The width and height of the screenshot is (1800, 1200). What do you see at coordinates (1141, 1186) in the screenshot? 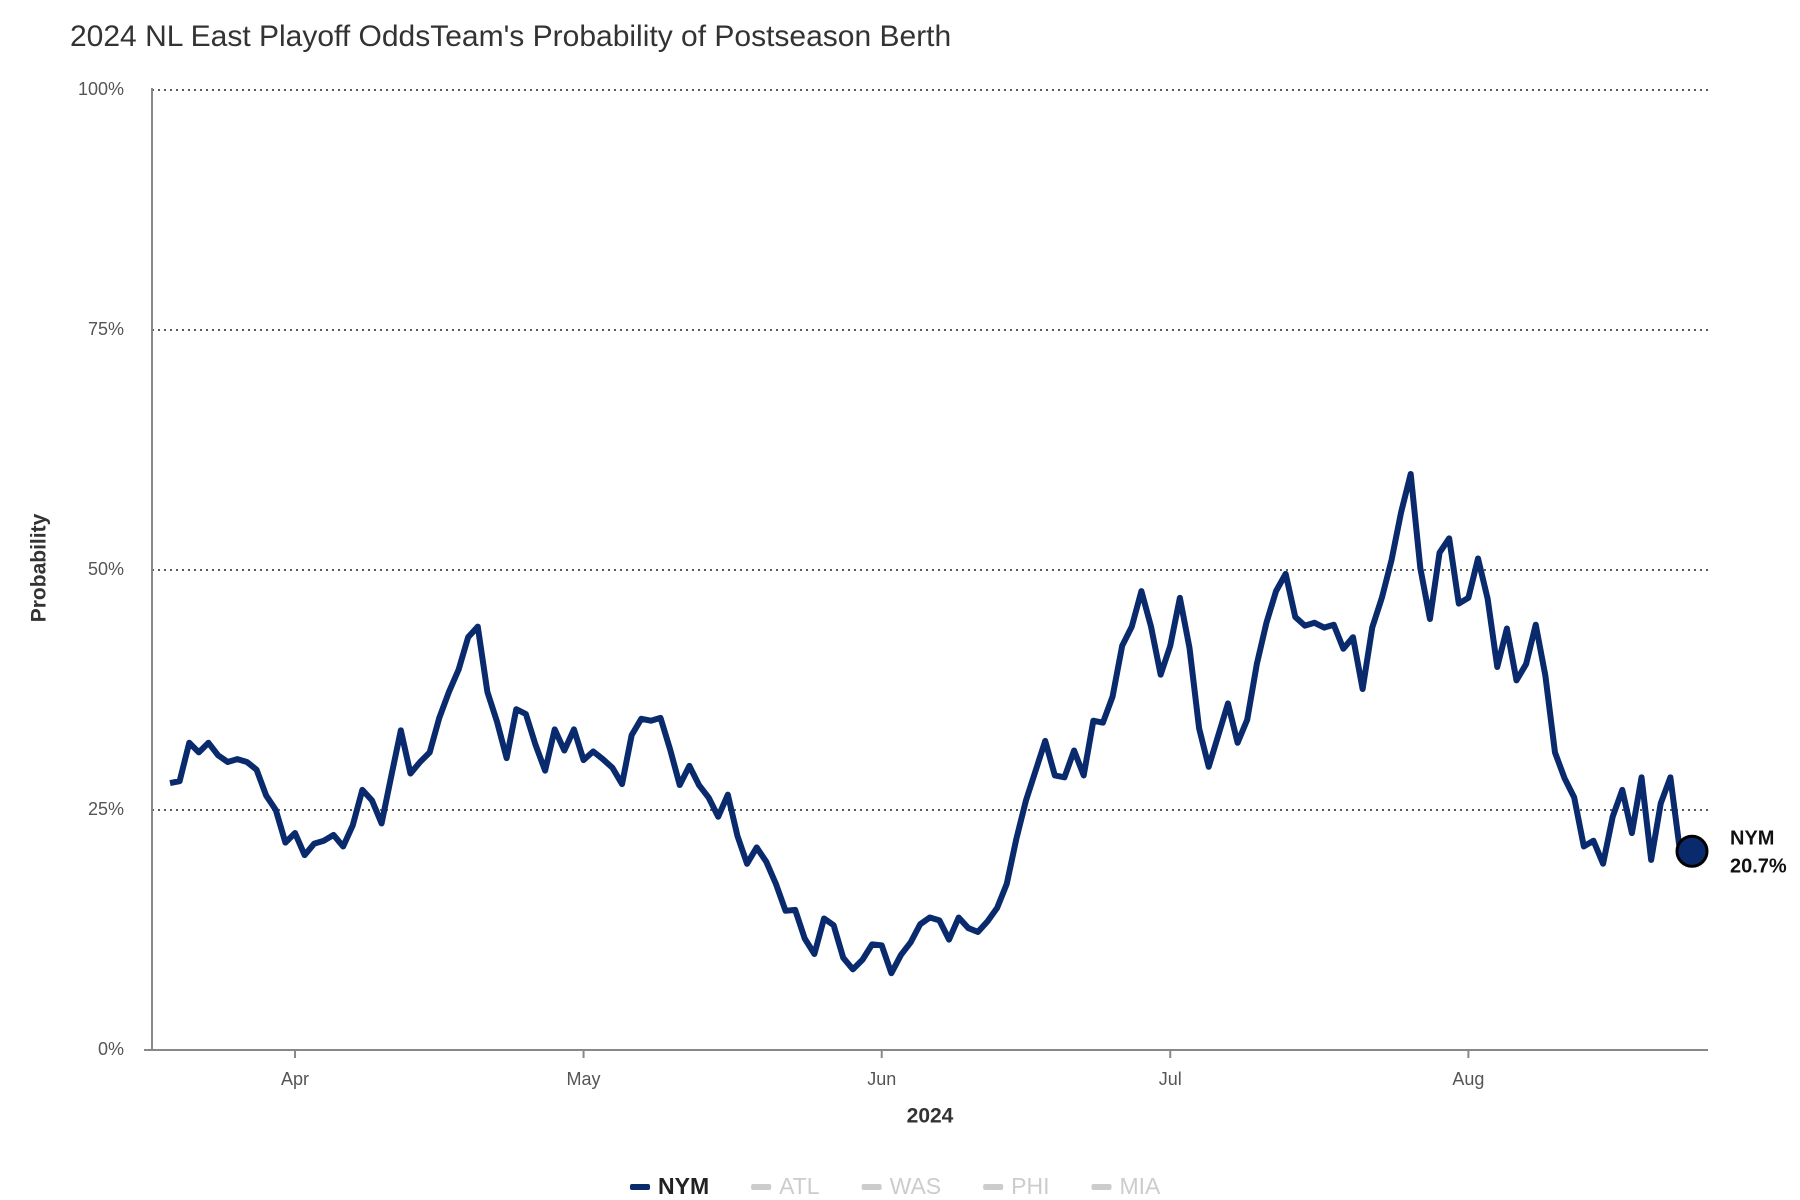
I see `legend-label: MIA` at bounding box center [1141, 1186].